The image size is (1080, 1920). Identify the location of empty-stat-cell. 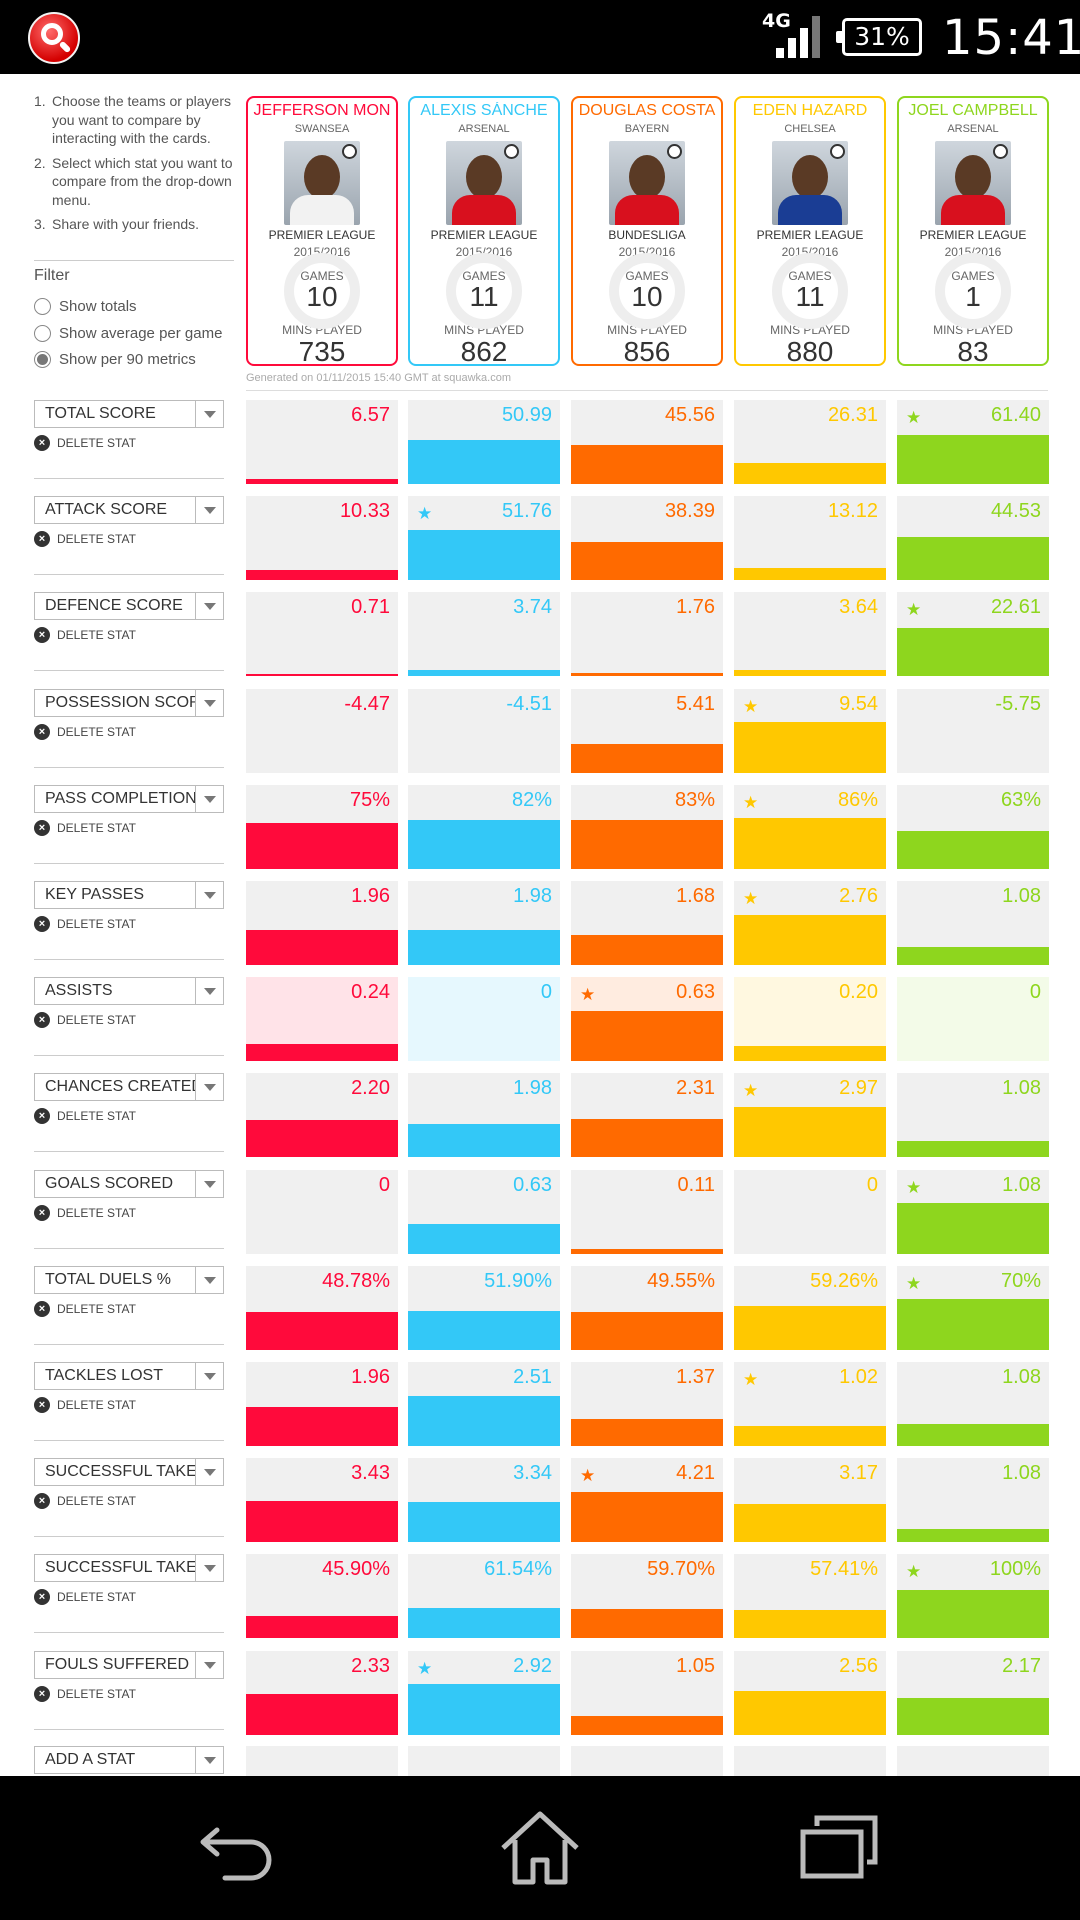
(322, 1761).